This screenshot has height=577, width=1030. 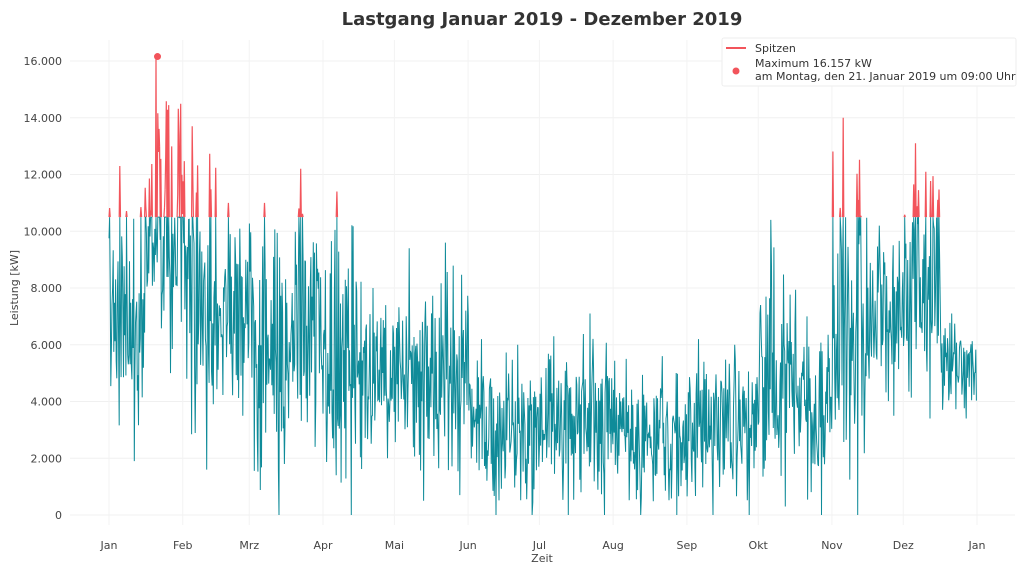 I want to click on y-tick-label: 8.000, so click(x=47, y=288).